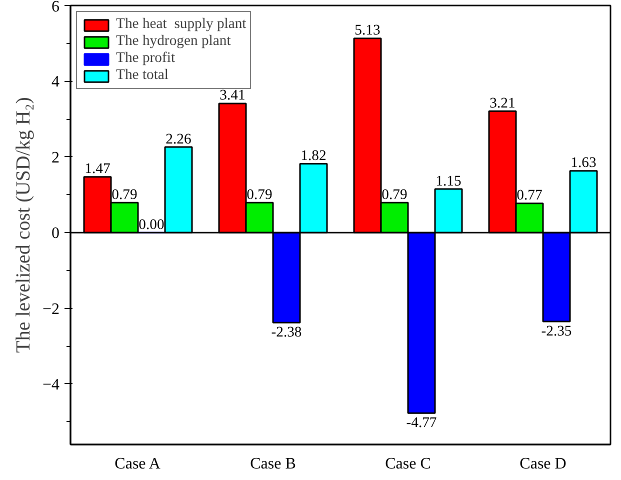 Image resolution: width=621 pixels, height=480 pixels. Describe the element at coordinates (179, 139) in the screenshot. I see `data-label: 2.26` at that location.